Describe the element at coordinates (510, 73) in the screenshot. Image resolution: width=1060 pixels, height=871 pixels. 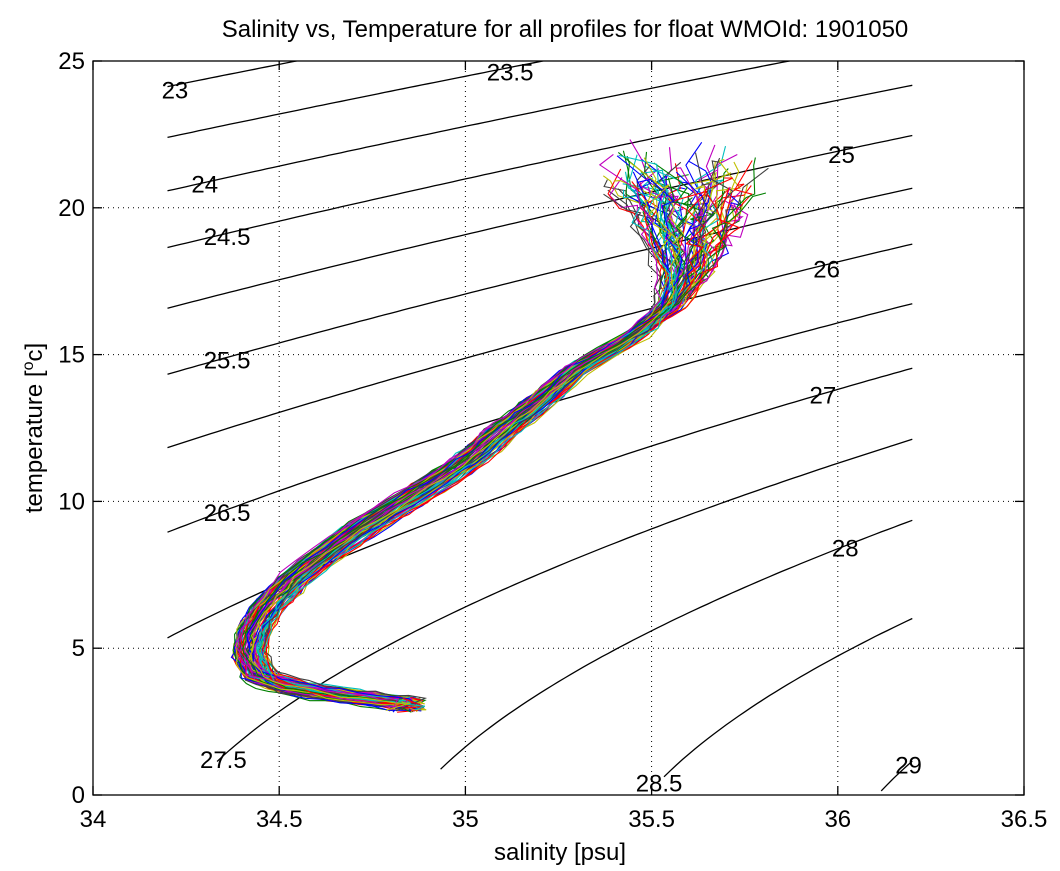
I see `contour-label: 23.5` at that location.